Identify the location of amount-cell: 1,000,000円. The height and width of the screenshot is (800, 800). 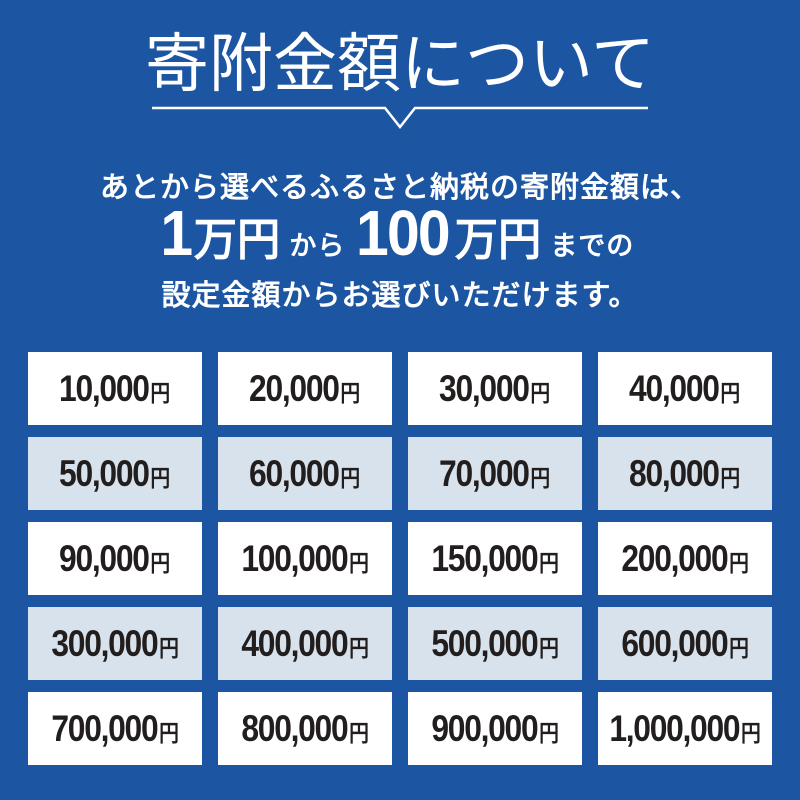
(685, 728).